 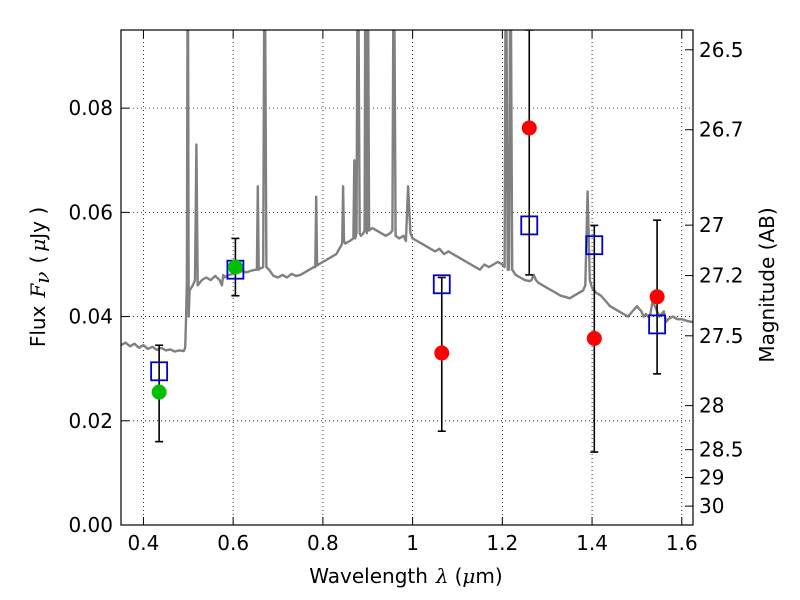 I want to click on x-tick-label: 0.8, so click(x=323, y=543).